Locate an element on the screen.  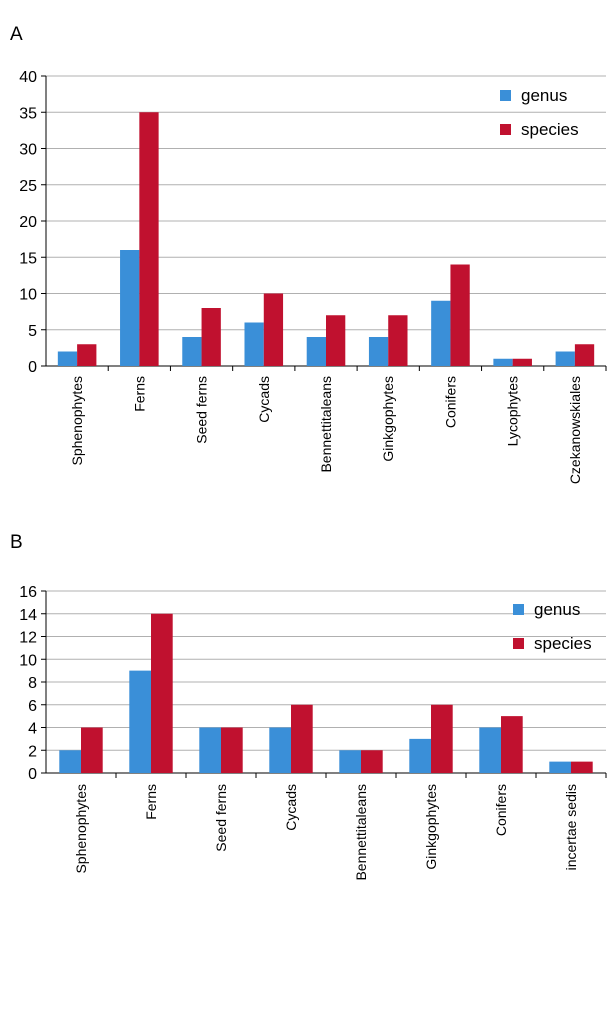
y-tick-label: 6 is located at coordinates (32, 706).